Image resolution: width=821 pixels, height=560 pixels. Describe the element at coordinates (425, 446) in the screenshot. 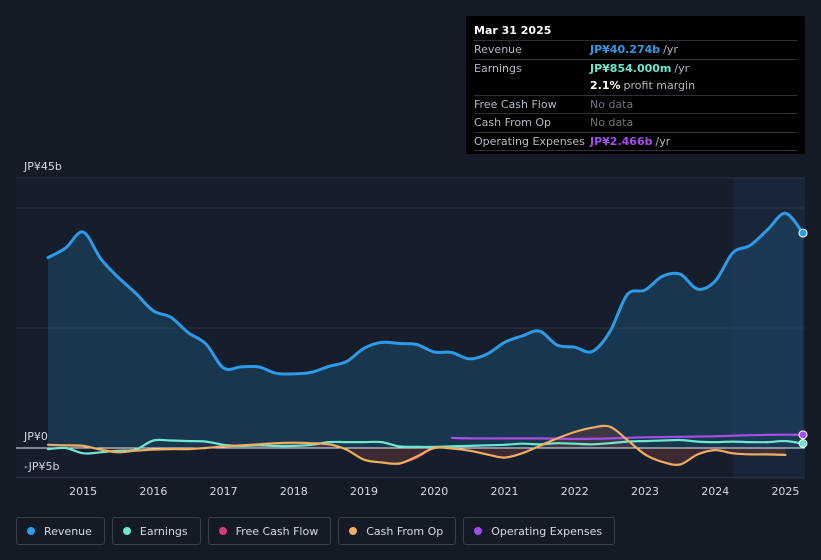

I see `series-line-earnings` at that location.